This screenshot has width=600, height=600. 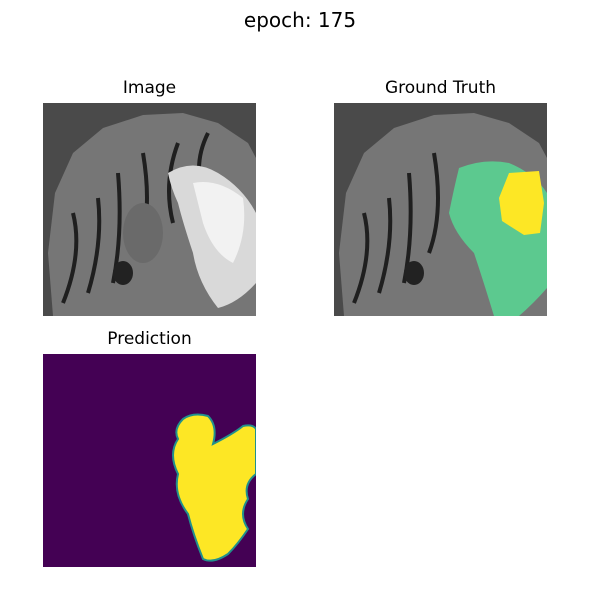 I want to click on ground-truth-panel-title: Ground Truth, so click(x=440, y=88).